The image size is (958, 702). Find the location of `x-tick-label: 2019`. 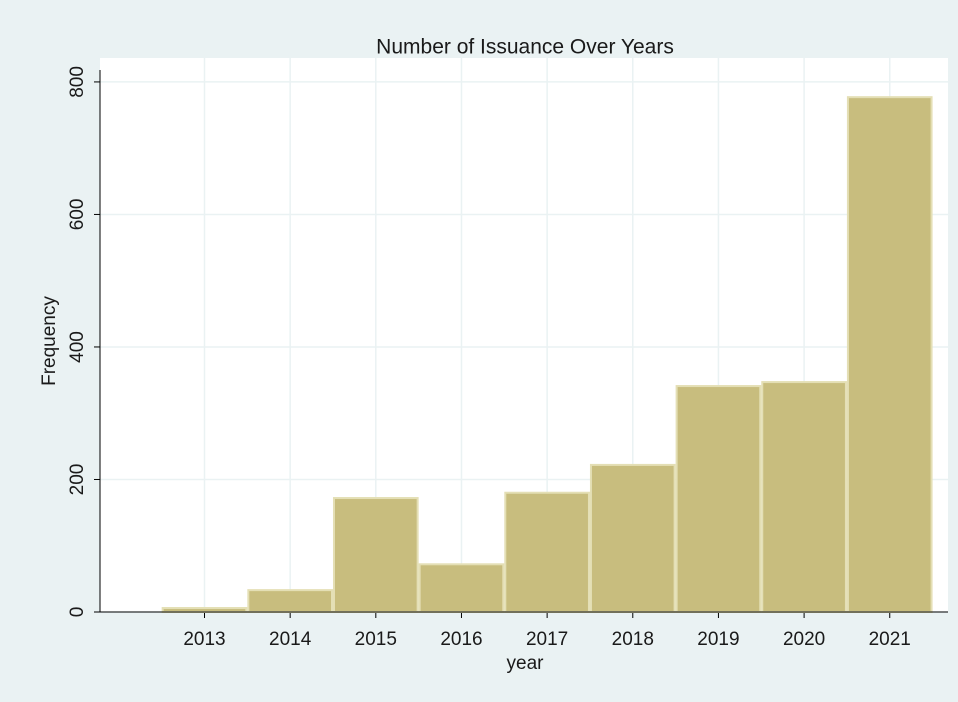

x-tick-label: 2019 is located at coordinates (718, 639).